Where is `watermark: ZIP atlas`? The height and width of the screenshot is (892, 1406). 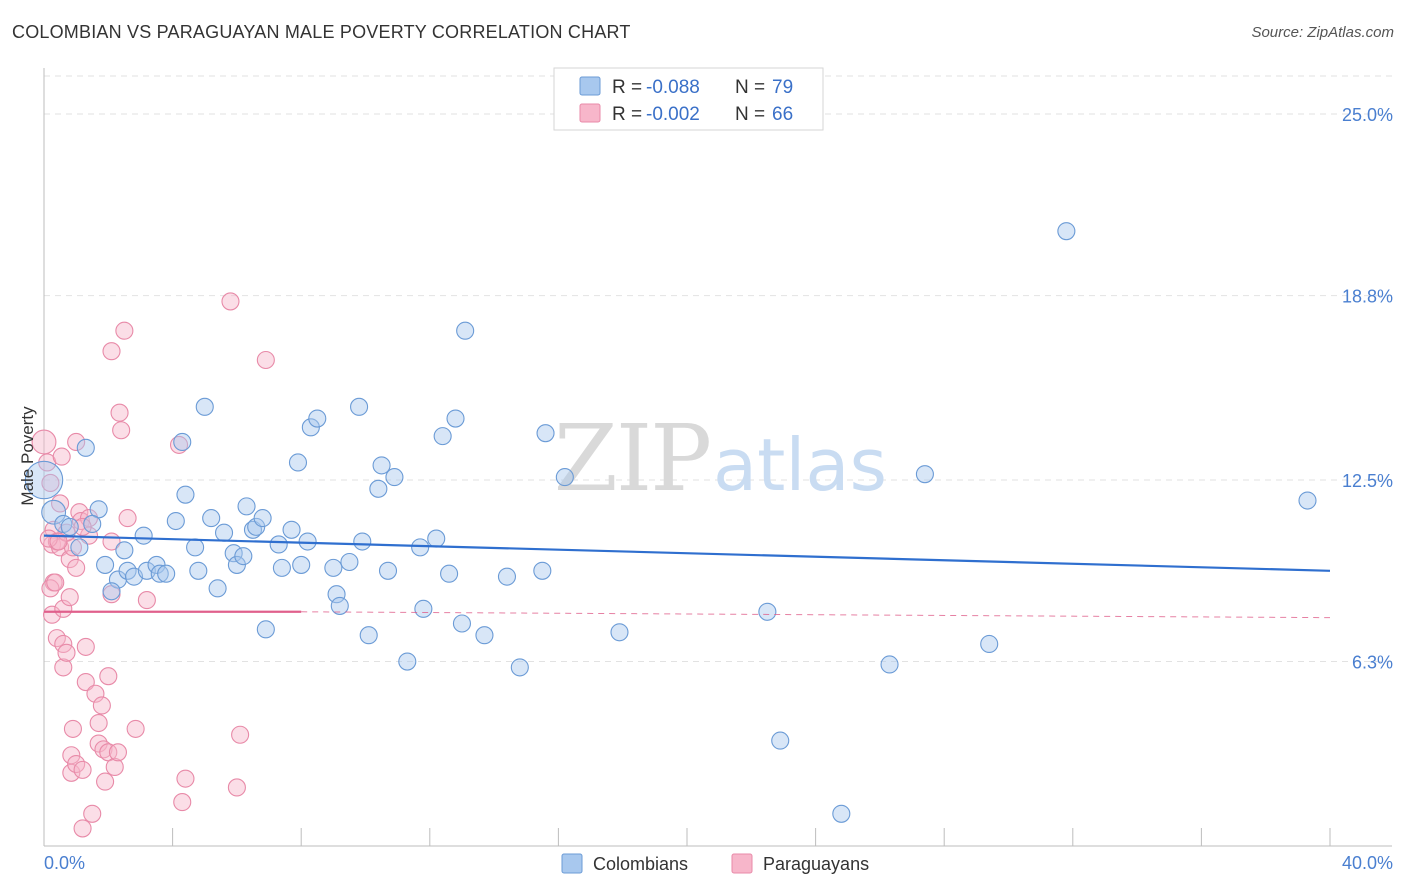
watermark: ZIP atlas is located at coordinates (720, 458).